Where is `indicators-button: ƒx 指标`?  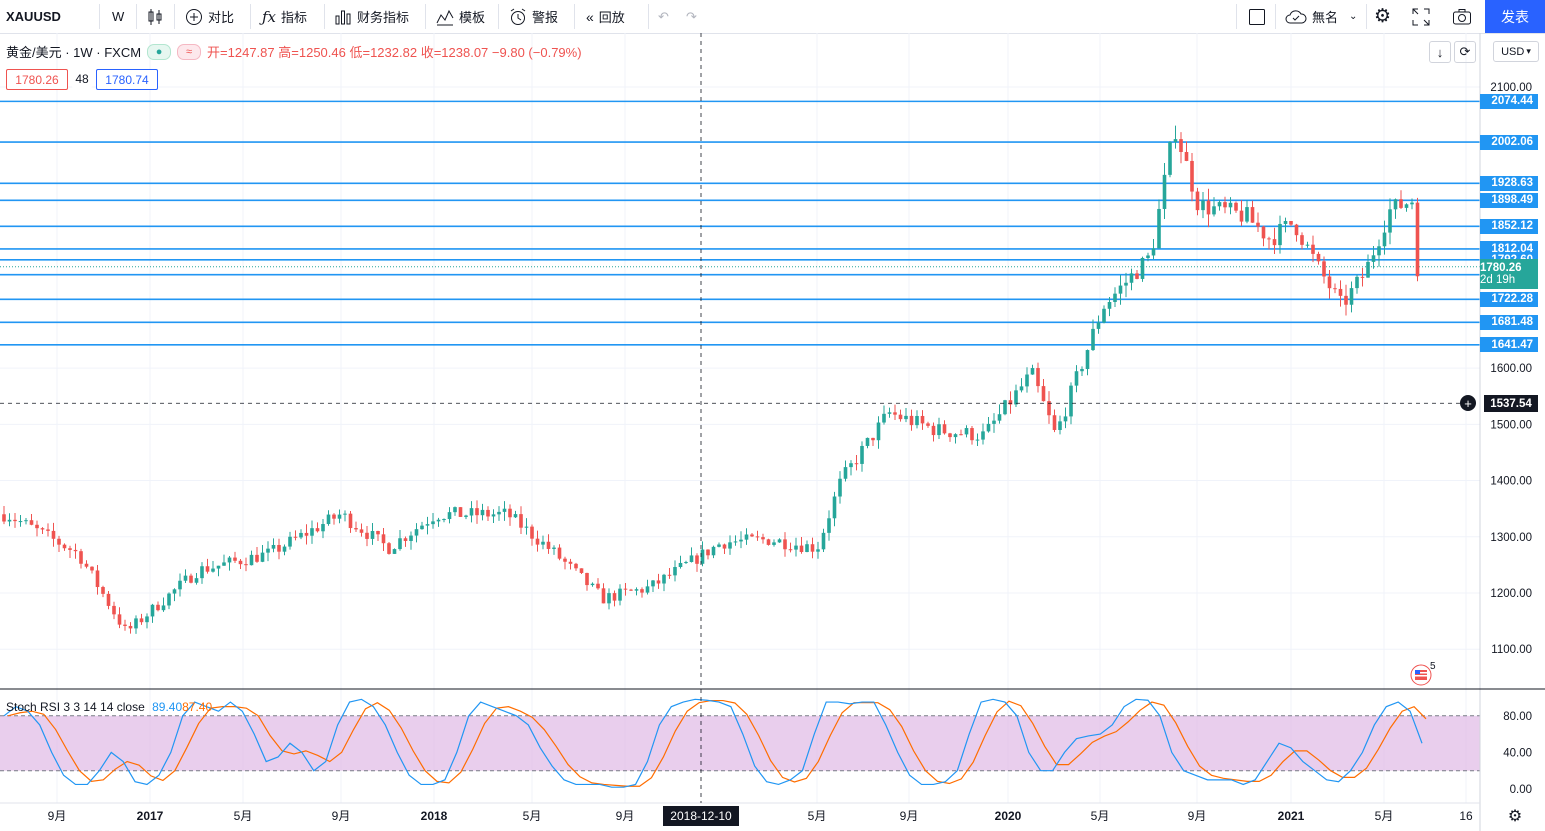
indicators-button: ƒx 指标 is located at coordinates (284, 16).